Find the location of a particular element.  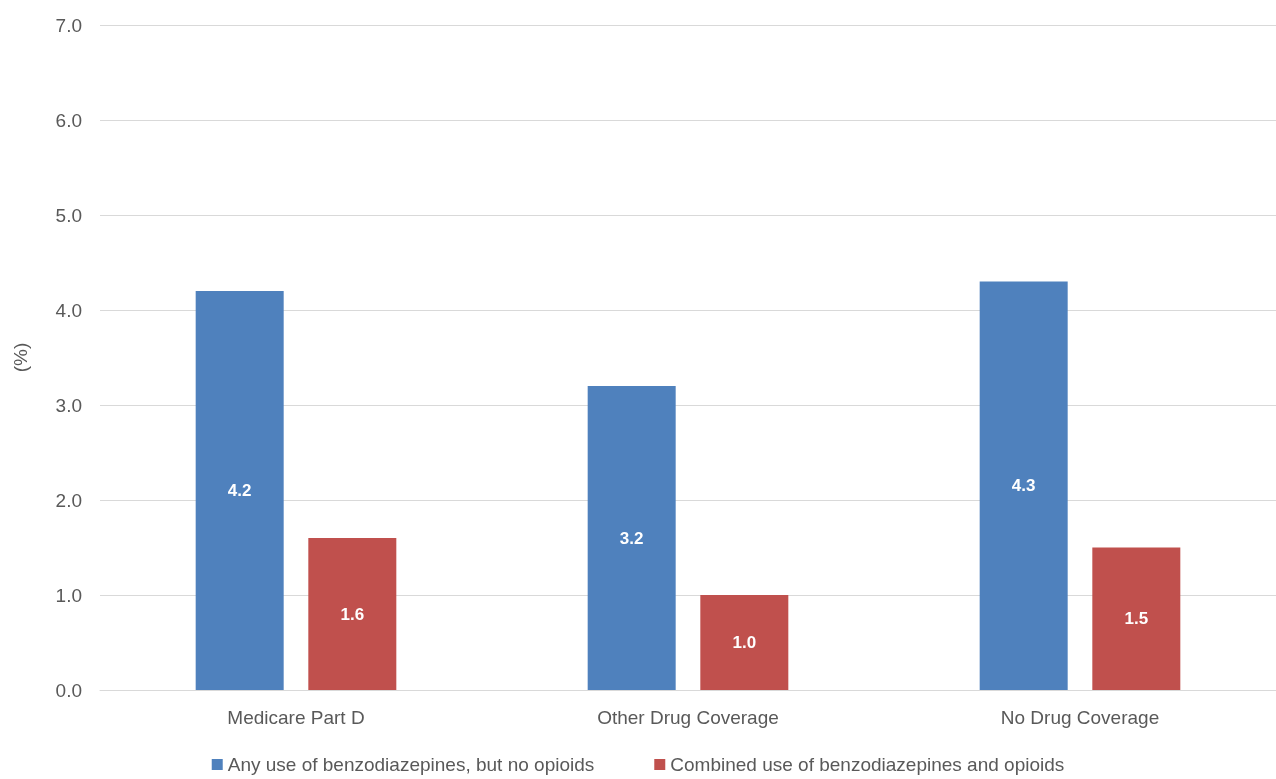

y-tick-label: 0.0 is located at coordinates (68, 690).